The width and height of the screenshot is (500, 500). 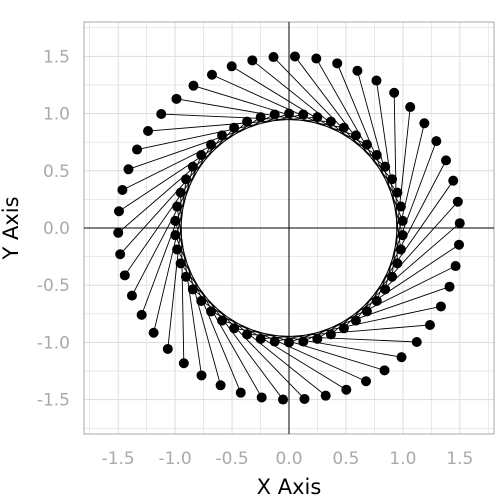 What do you see at coordinates (459, 459) in the screenshot?
I see `x-tick-label: 1.5` at bounding box center [459, 459].